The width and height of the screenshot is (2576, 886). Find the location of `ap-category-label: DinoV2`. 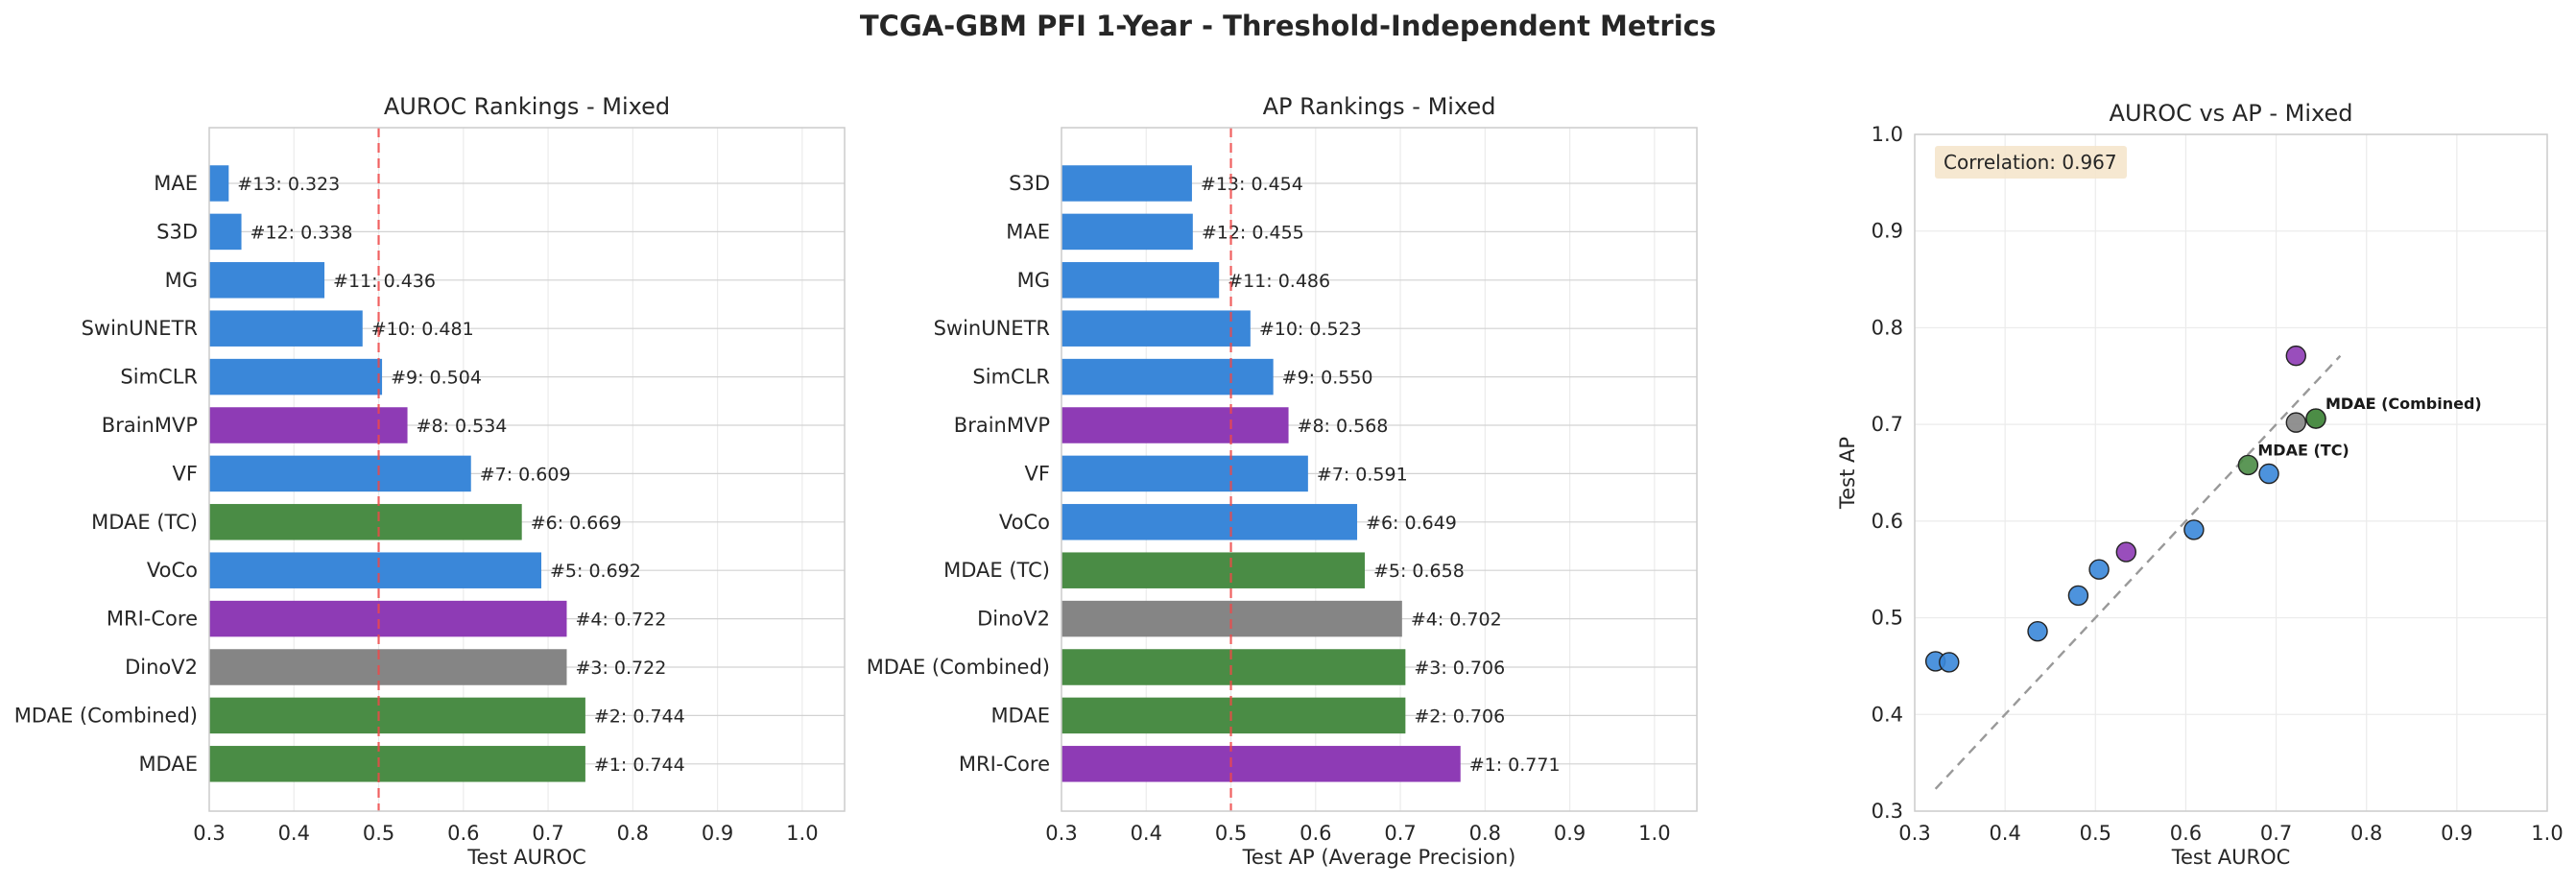

ap-category-label: DinoV2 is located at coordinates (1014, 619).